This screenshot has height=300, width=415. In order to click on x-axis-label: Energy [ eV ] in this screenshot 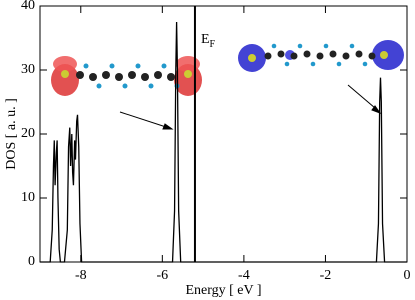, I will do `click(223, 290)`.